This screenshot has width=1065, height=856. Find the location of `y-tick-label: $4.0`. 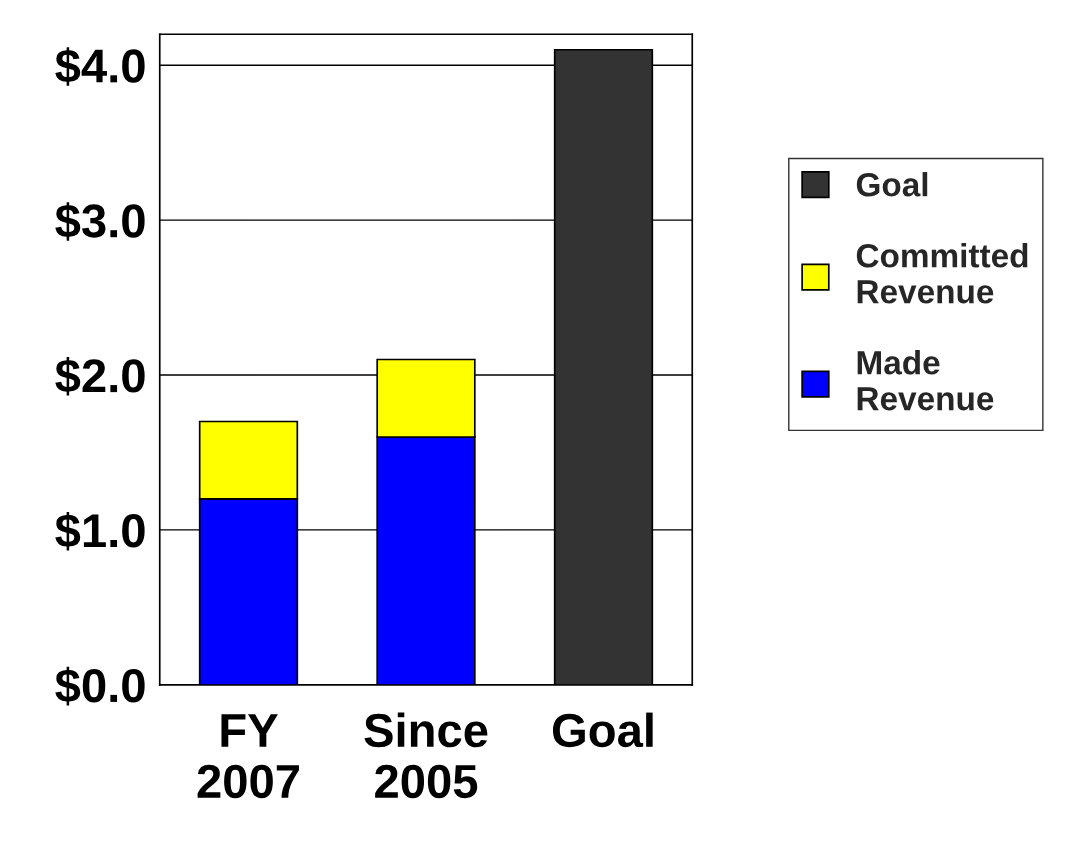

y-tick-label: $4.0 is located at coordinates (100, 66).